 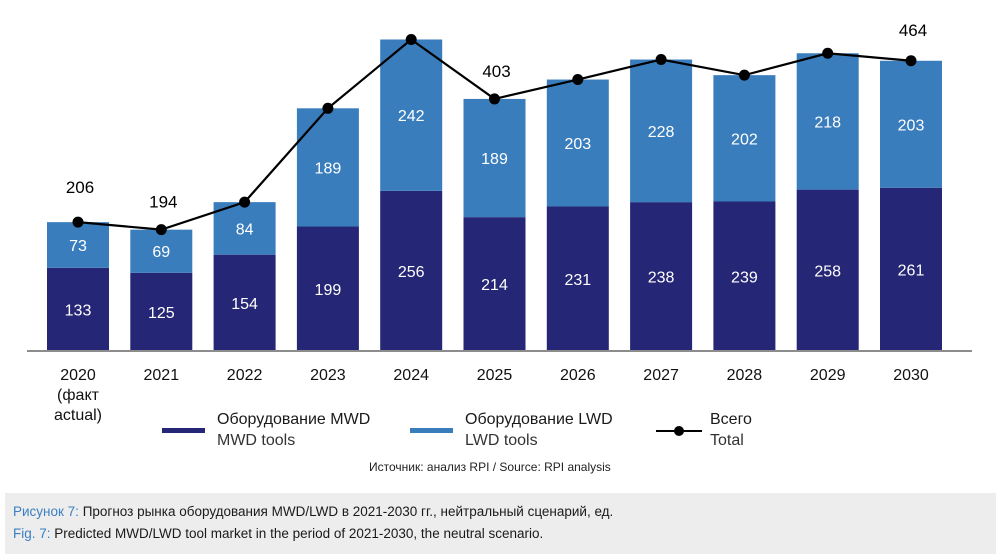 What do you see at coordinates (578, 375) in the screenshot?
I see `x-tick-label: 2026` at bounding box center [578, 375].